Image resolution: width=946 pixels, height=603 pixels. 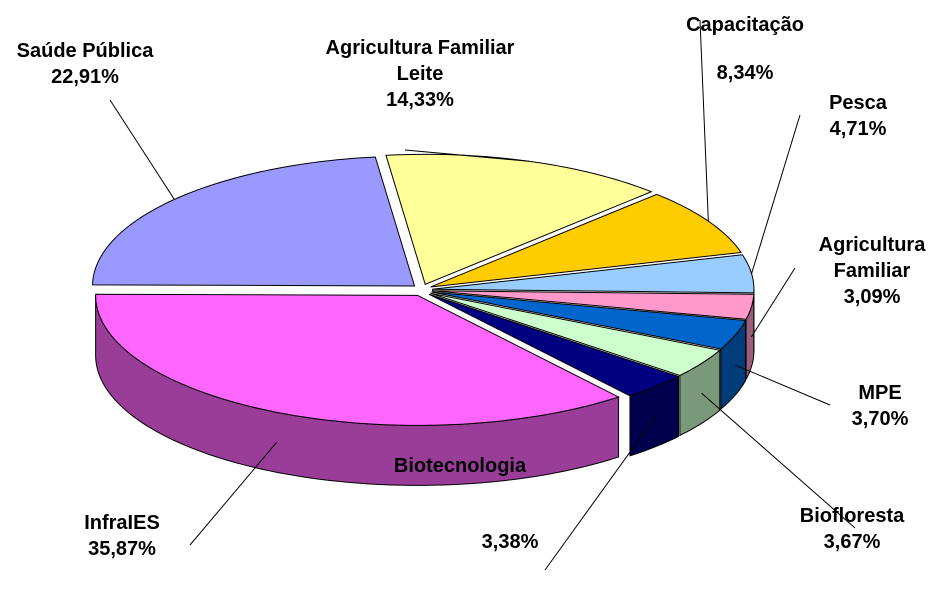 I want to click on data-label: MPE 3,70%, so click(x=880, y=406).